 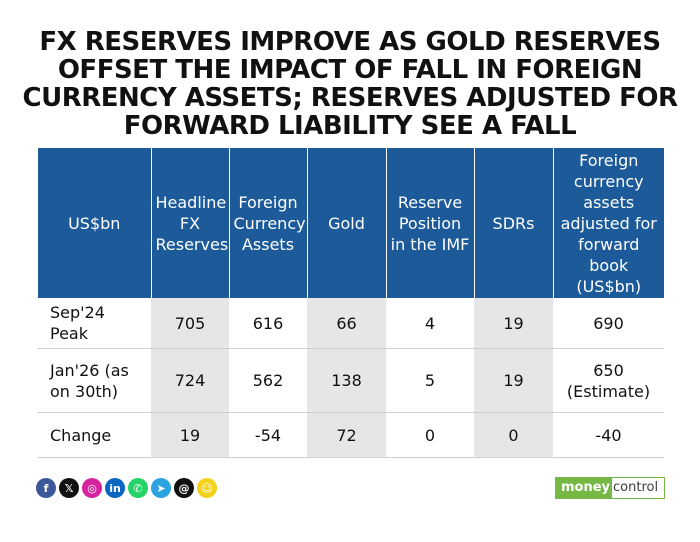 I want to click on header-cell-fca: Foreign Currency Assets, so click(x=268, y=223).